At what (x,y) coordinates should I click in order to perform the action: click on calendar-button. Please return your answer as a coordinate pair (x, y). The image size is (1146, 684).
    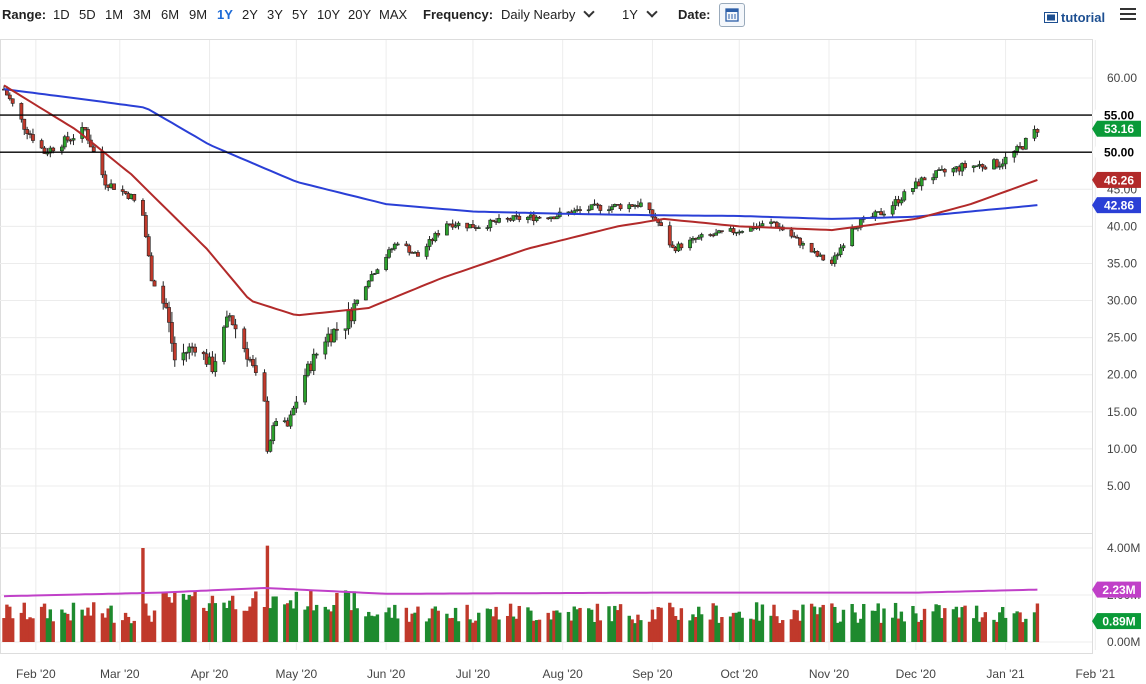
    Looking at the image, I should click on (732, 15).